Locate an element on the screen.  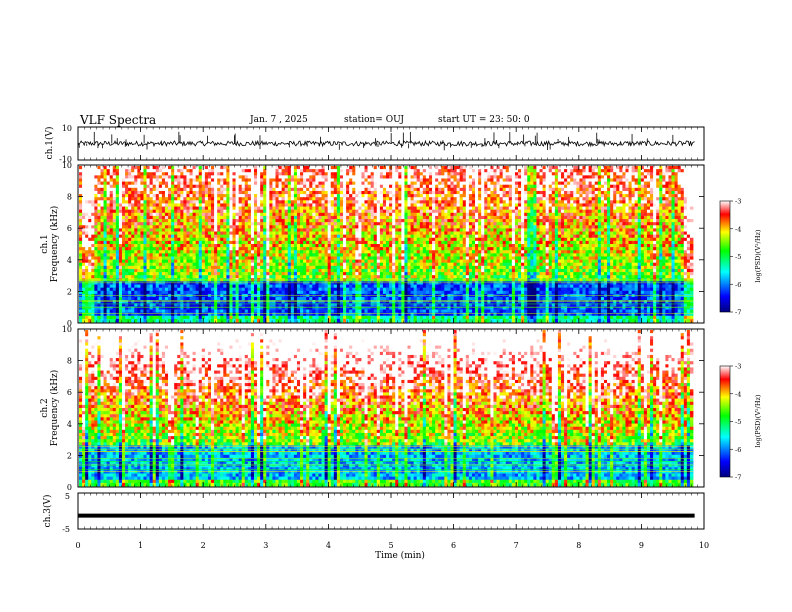
colorbar-1-gradient is located at coordinates (725, 256).